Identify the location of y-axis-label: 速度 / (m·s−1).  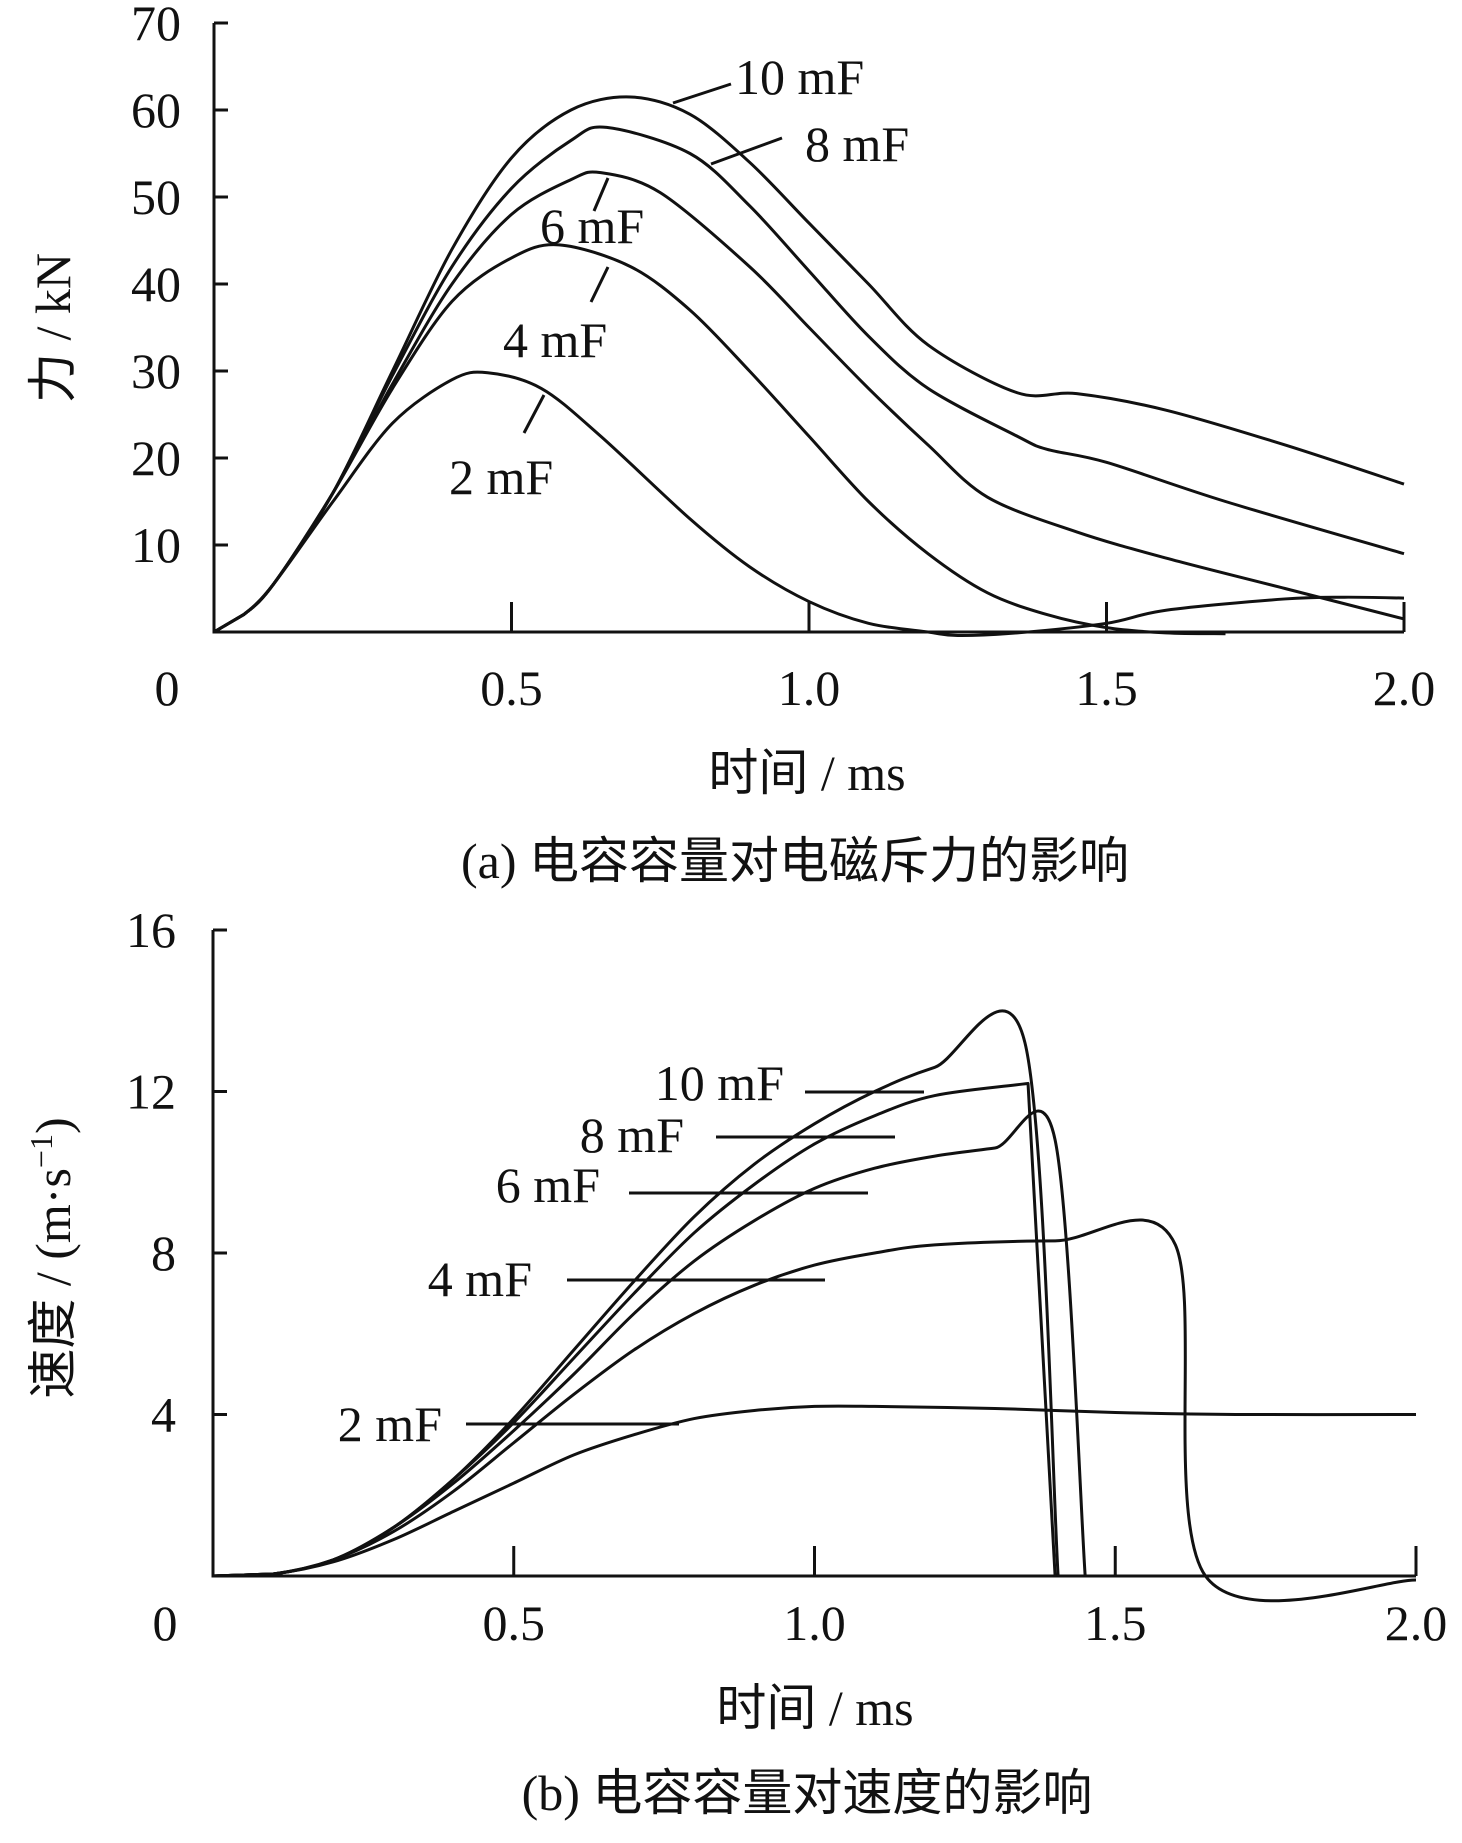
(52, 1257).